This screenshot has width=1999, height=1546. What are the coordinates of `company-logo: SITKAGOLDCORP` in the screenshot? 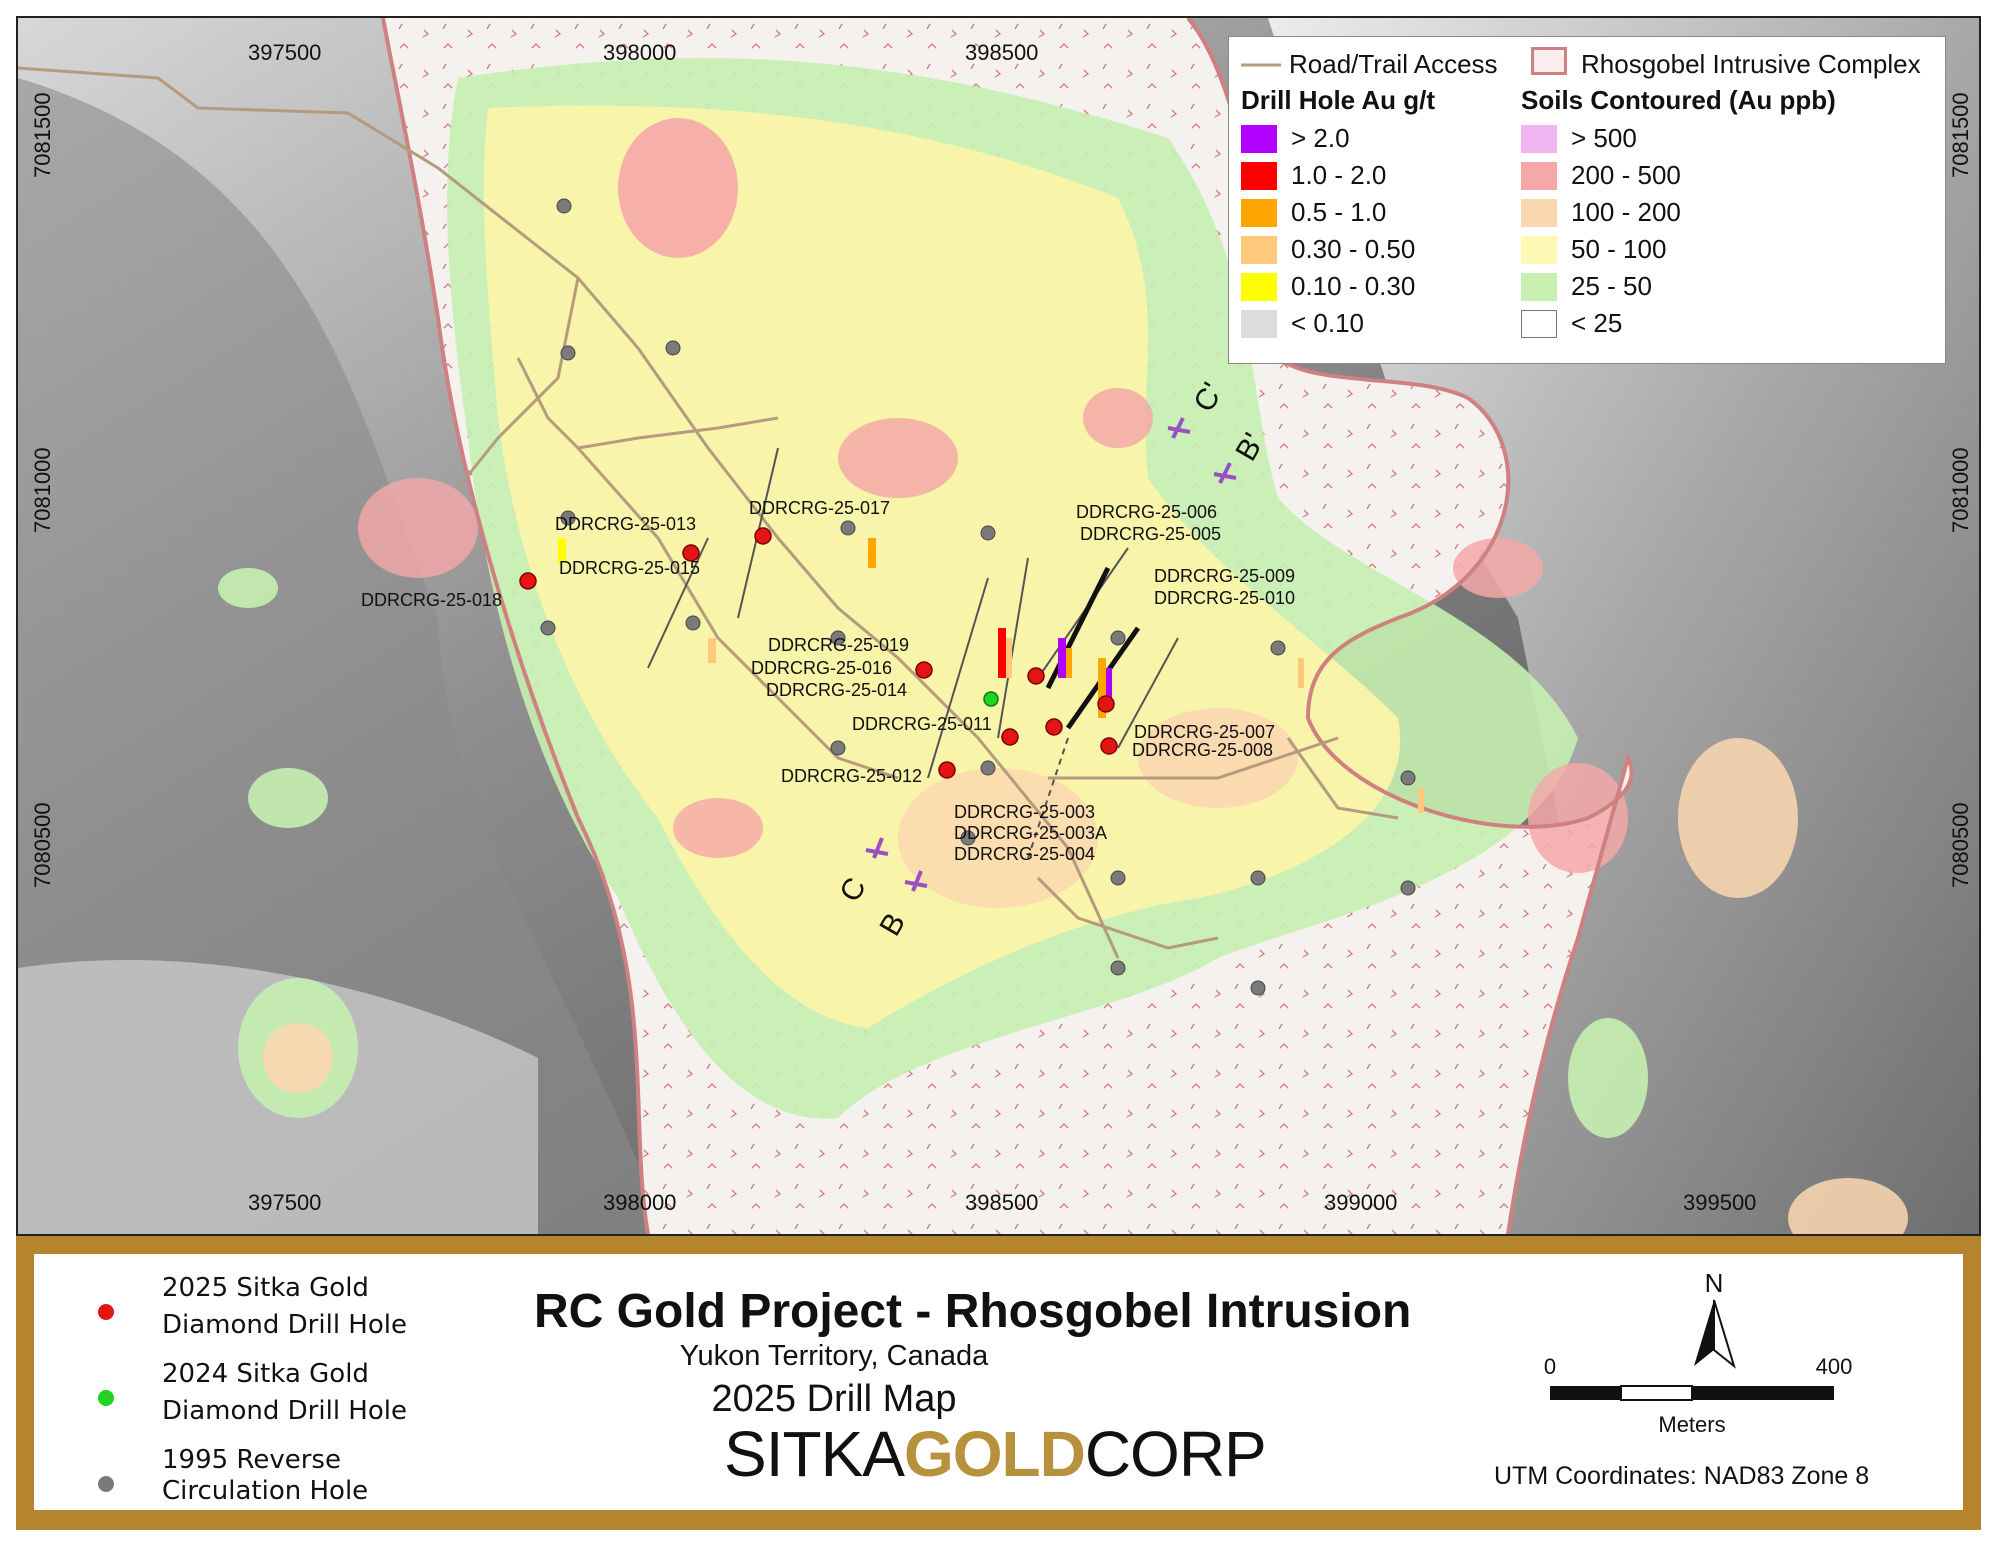 It's located at (1004, 1454).